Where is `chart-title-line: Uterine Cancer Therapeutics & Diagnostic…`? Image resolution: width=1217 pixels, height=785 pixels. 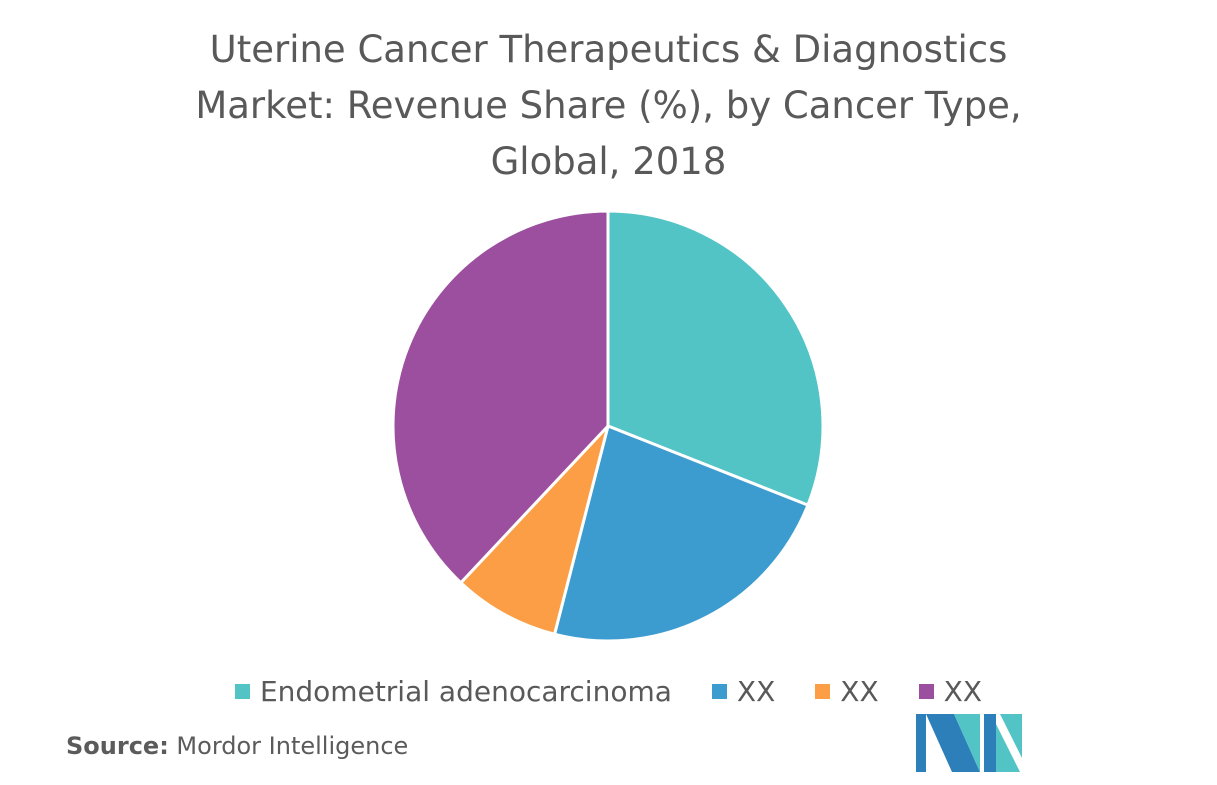 chart-title-line: Uterine Cancer Therapeutics & Diagnostic… is located at coordinates (608, 49).